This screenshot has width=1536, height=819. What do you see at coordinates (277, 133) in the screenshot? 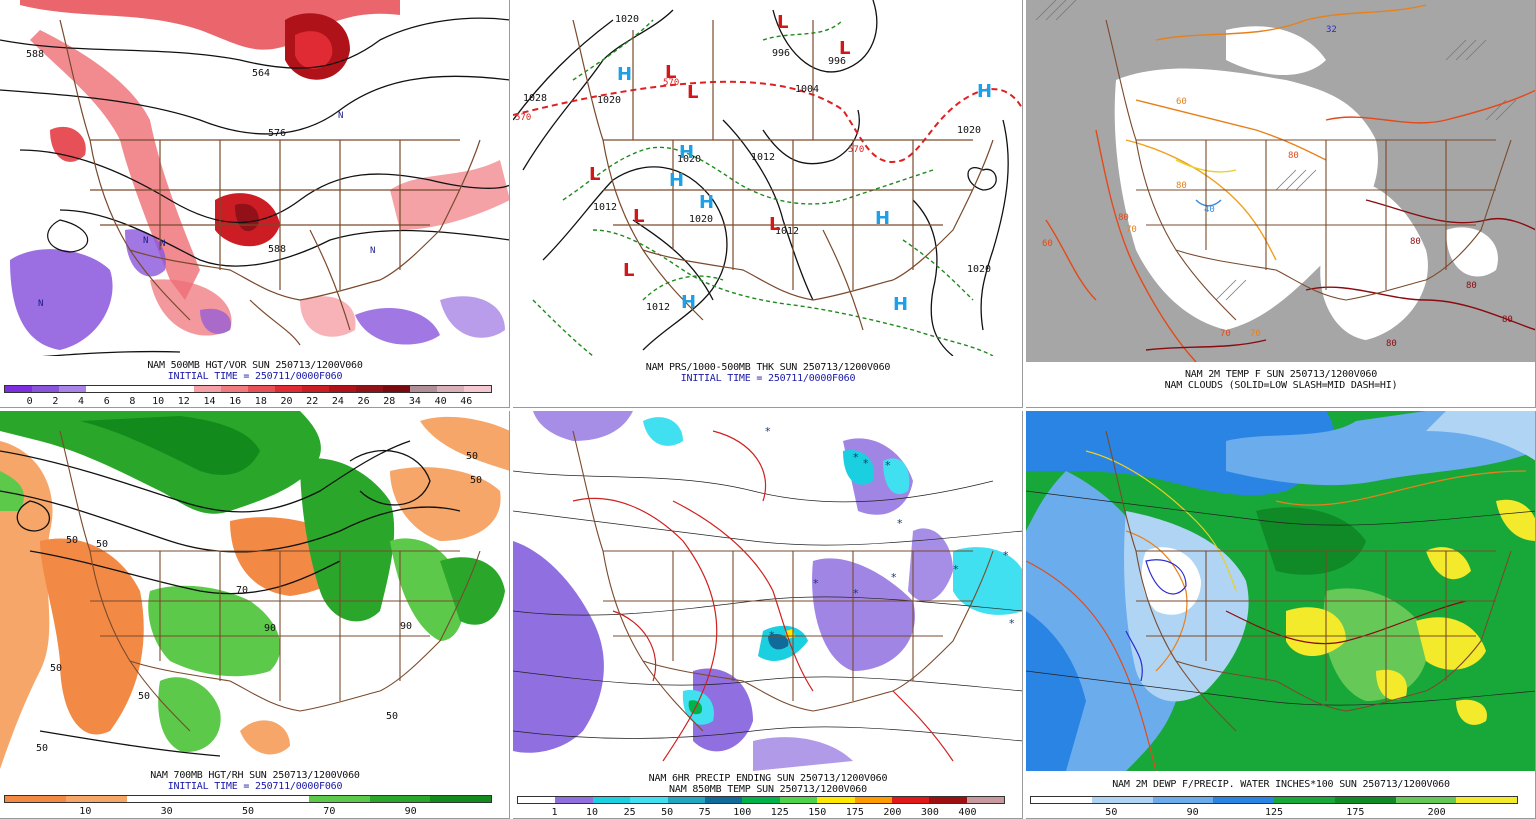
I see `contour-label: 576` at bounding box center [277, 133].